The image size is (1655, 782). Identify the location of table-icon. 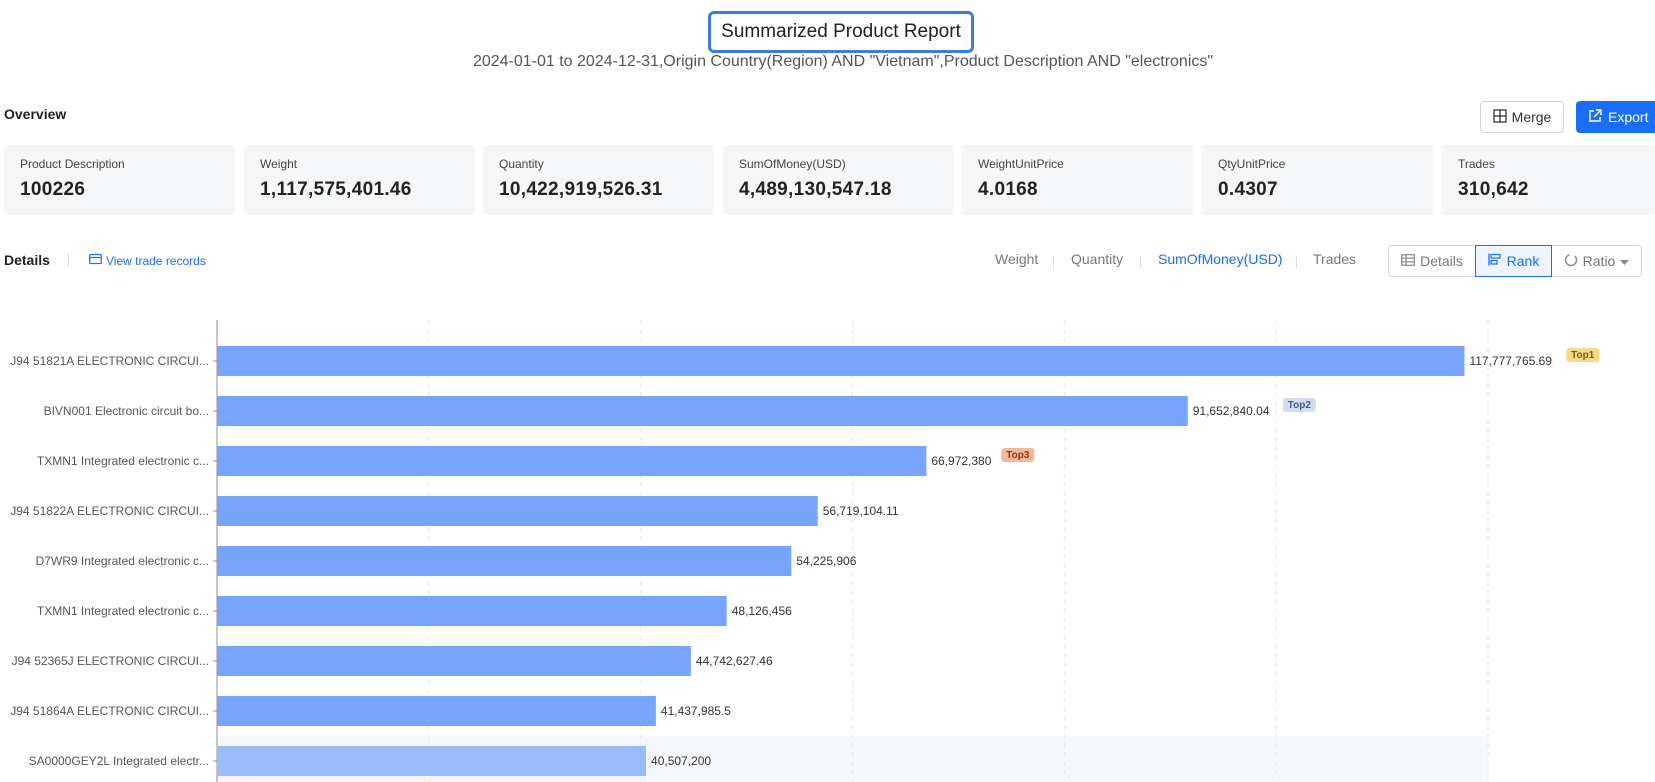
(1408, 261).